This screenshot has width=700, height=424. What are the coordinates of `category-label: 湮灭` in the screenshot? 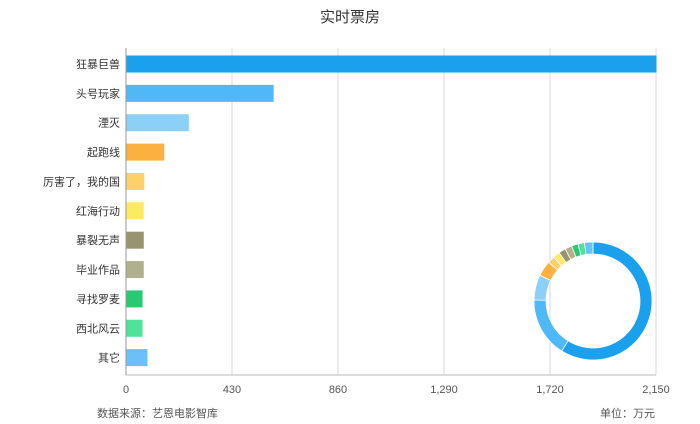 It's located at (109, 123).